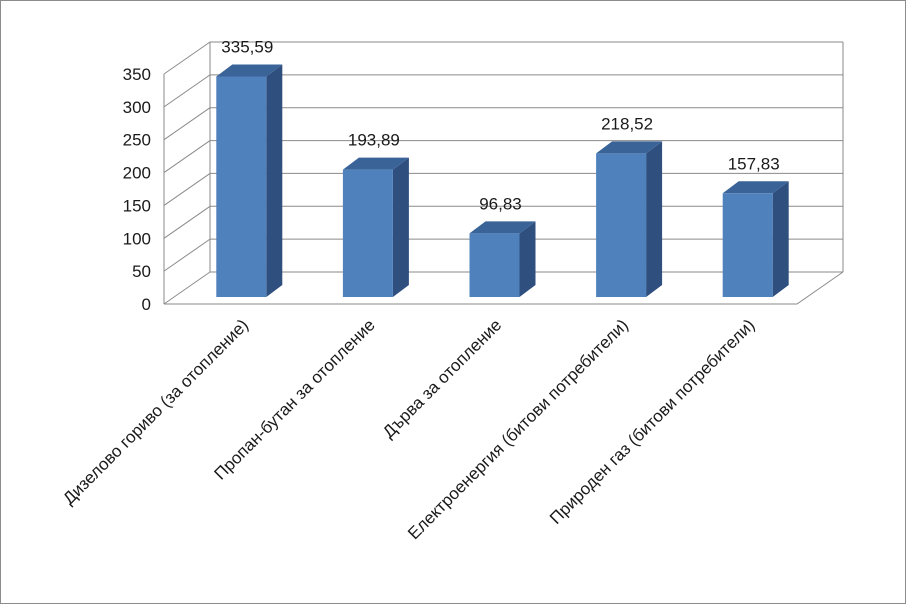 Image resolution: width=906 pixels, height=604 pixels. What do you see at coordinates (652, 421) in the screenshot?
I see `category-label: Природен газ (битови потребители)` at bounding box center [652, 421].